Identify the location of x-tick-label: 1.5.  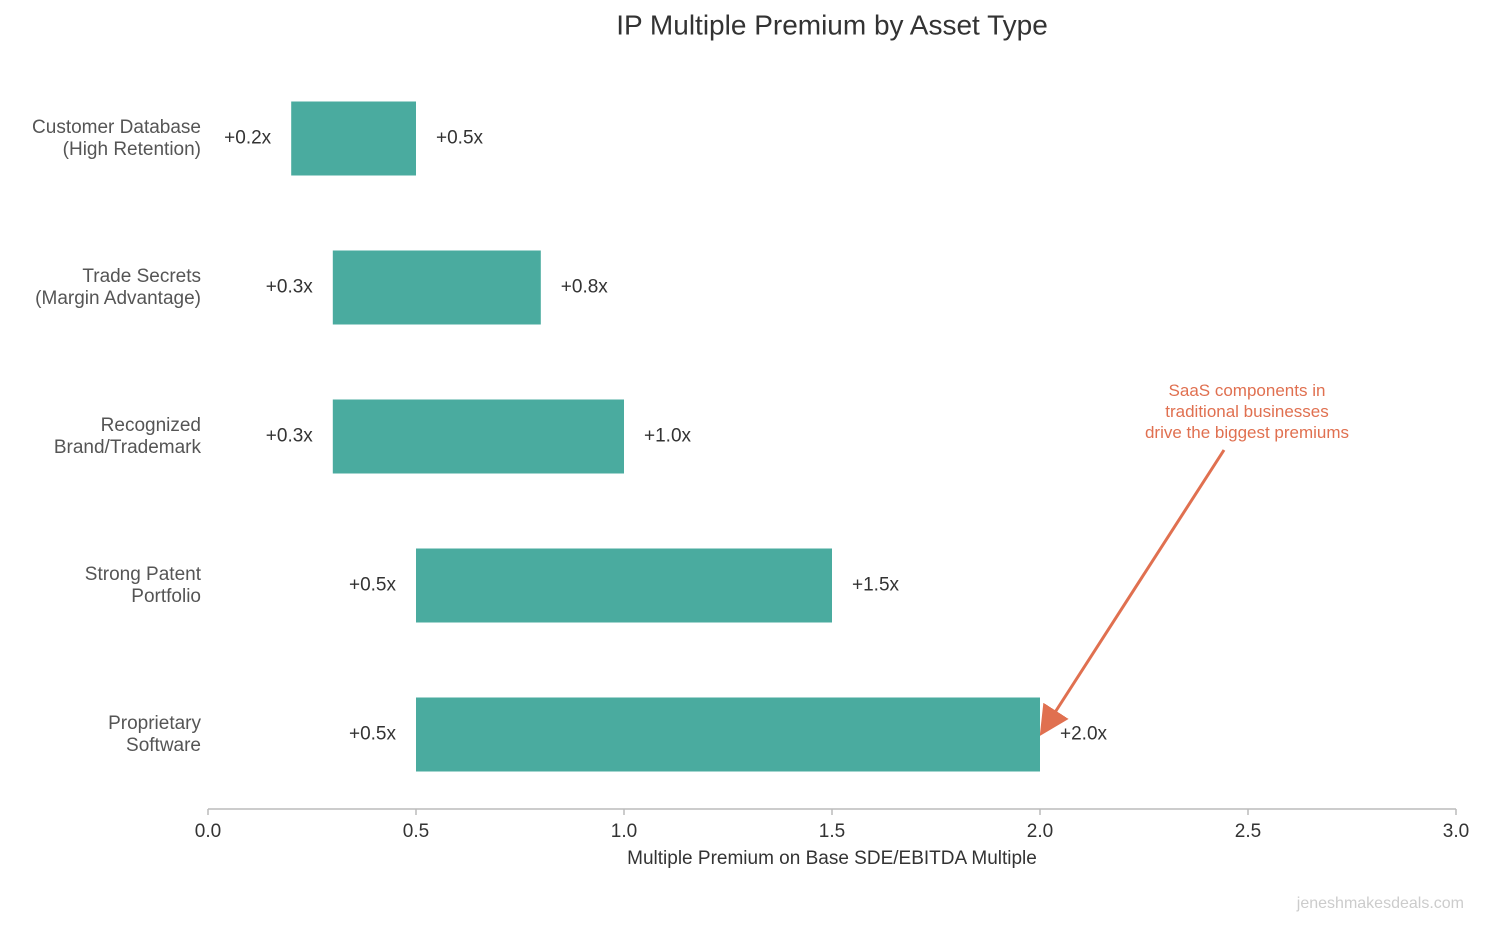
(832, 831).